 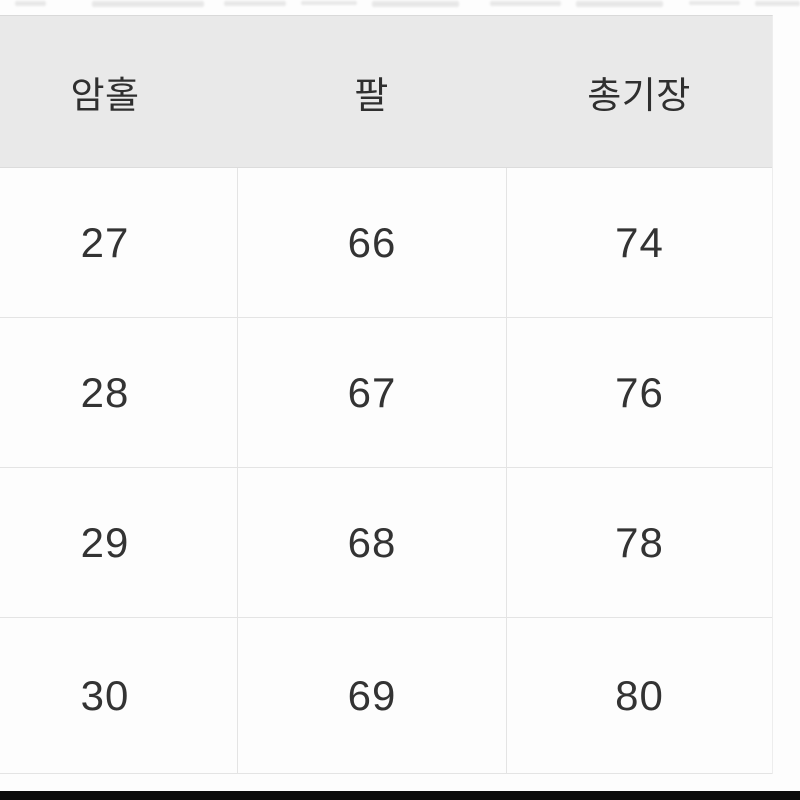 I want to click on cropped-text-remnant, so click(x=400, y=6).